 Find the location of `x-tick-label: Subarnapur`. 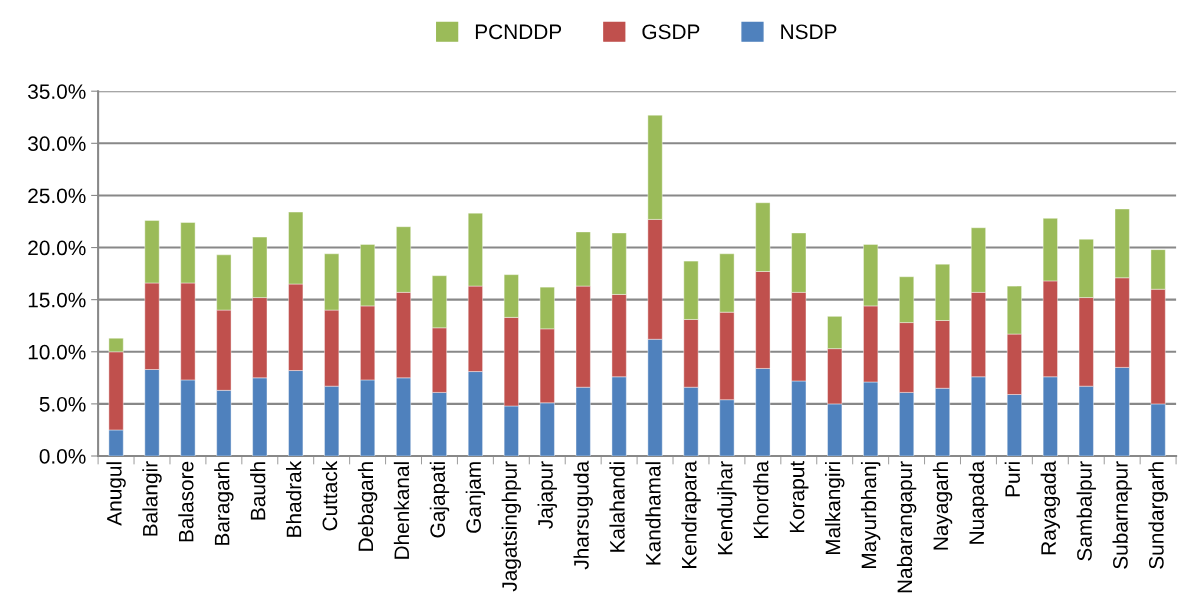

x-tick-label: Subarnapur is located at coordinates (1122, 515).